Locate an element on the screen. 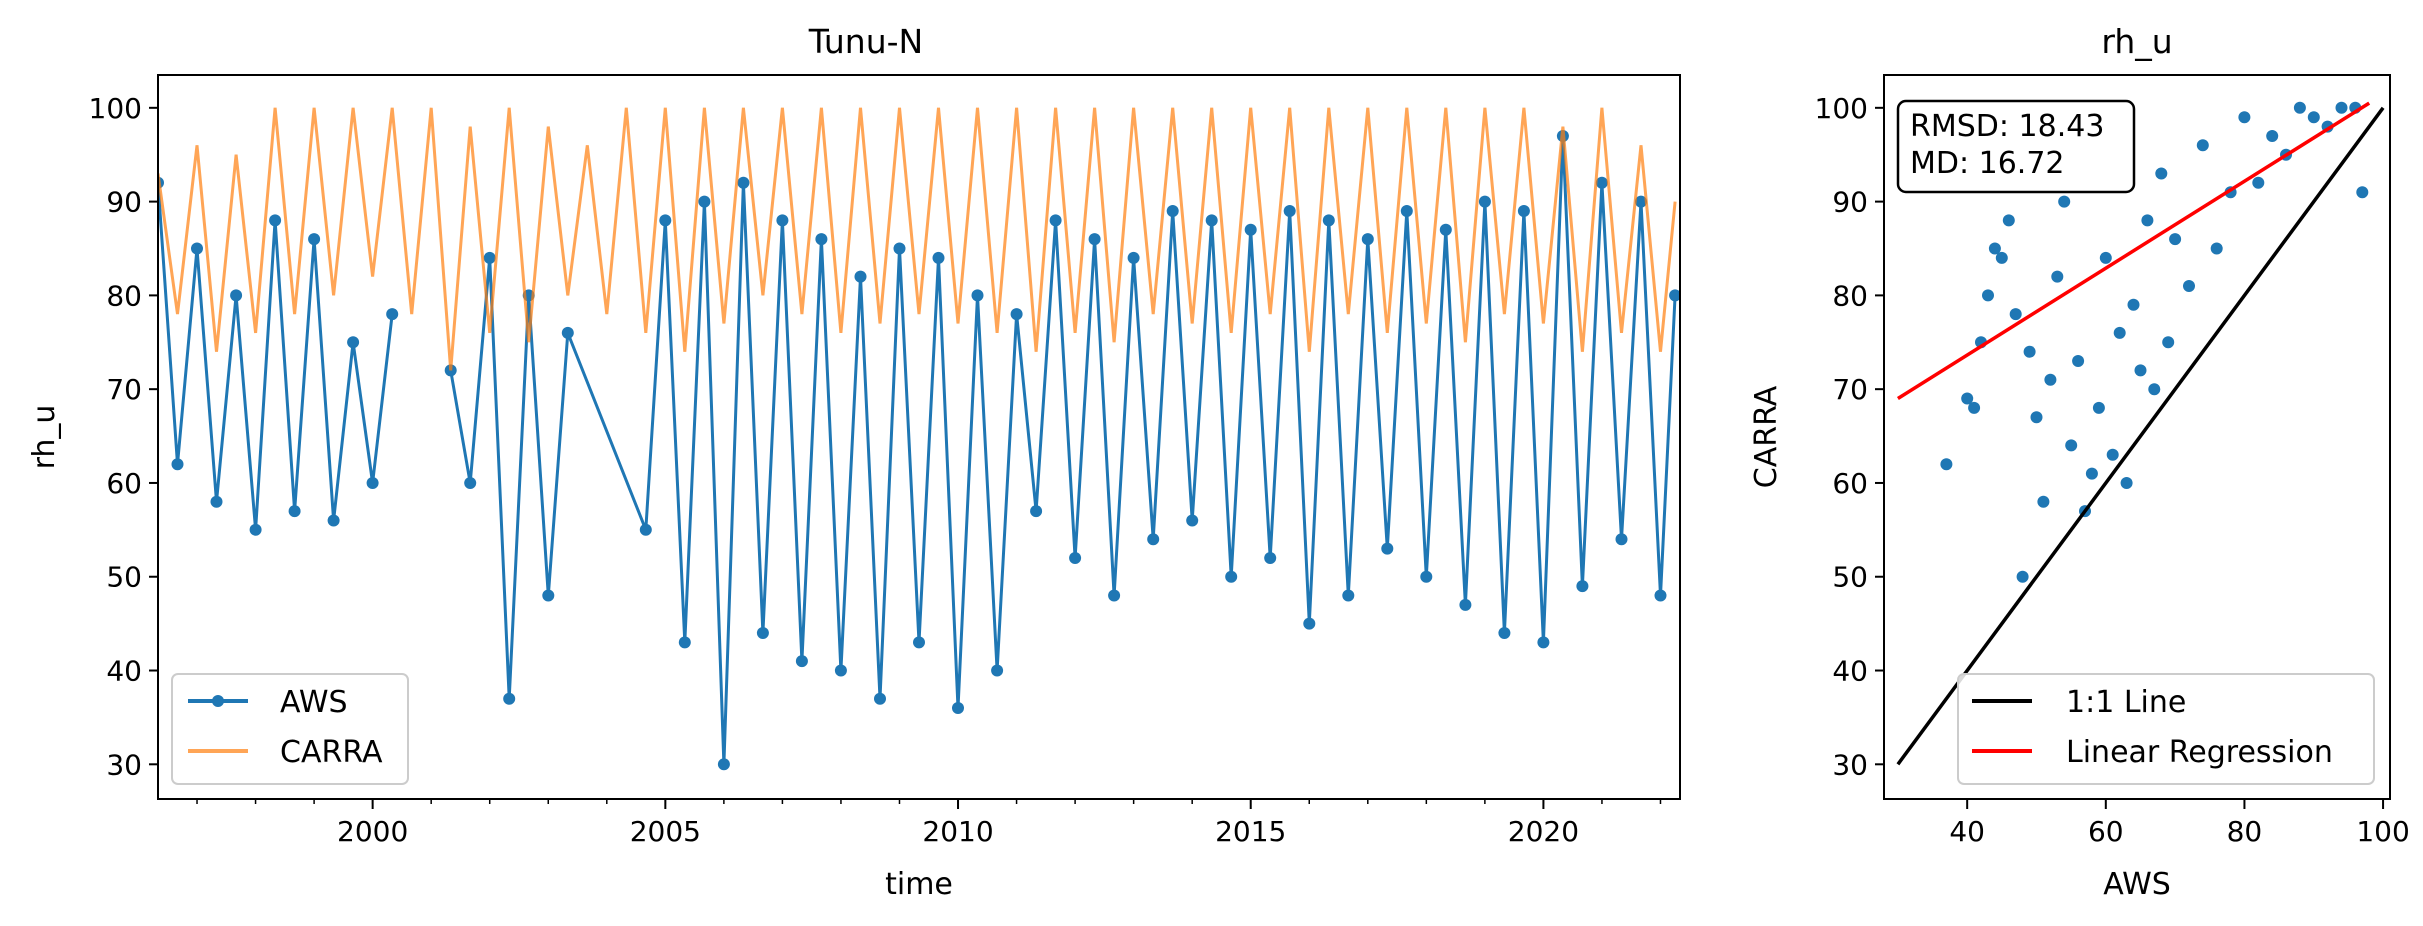 Image resolution: width=2423 pixels, height=926 pixels. scatter-x-tick-label: 60 is located at coordinates (2106, 831).